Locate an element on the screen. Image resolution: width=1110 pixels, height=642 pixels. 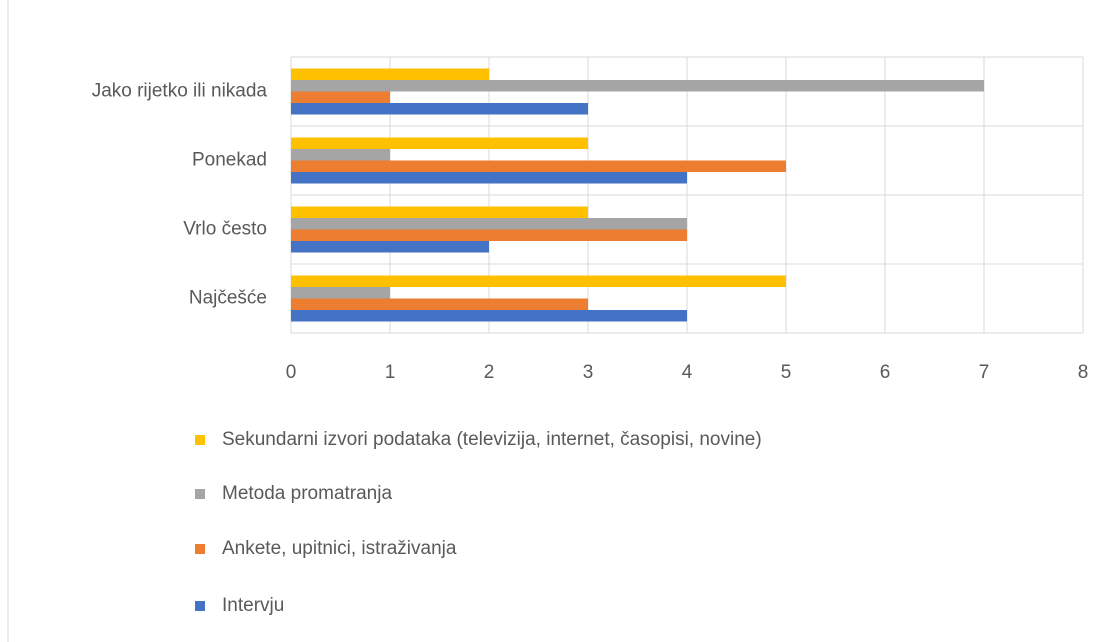
x-tick-label: 6 is located at coordinates (885, 372).